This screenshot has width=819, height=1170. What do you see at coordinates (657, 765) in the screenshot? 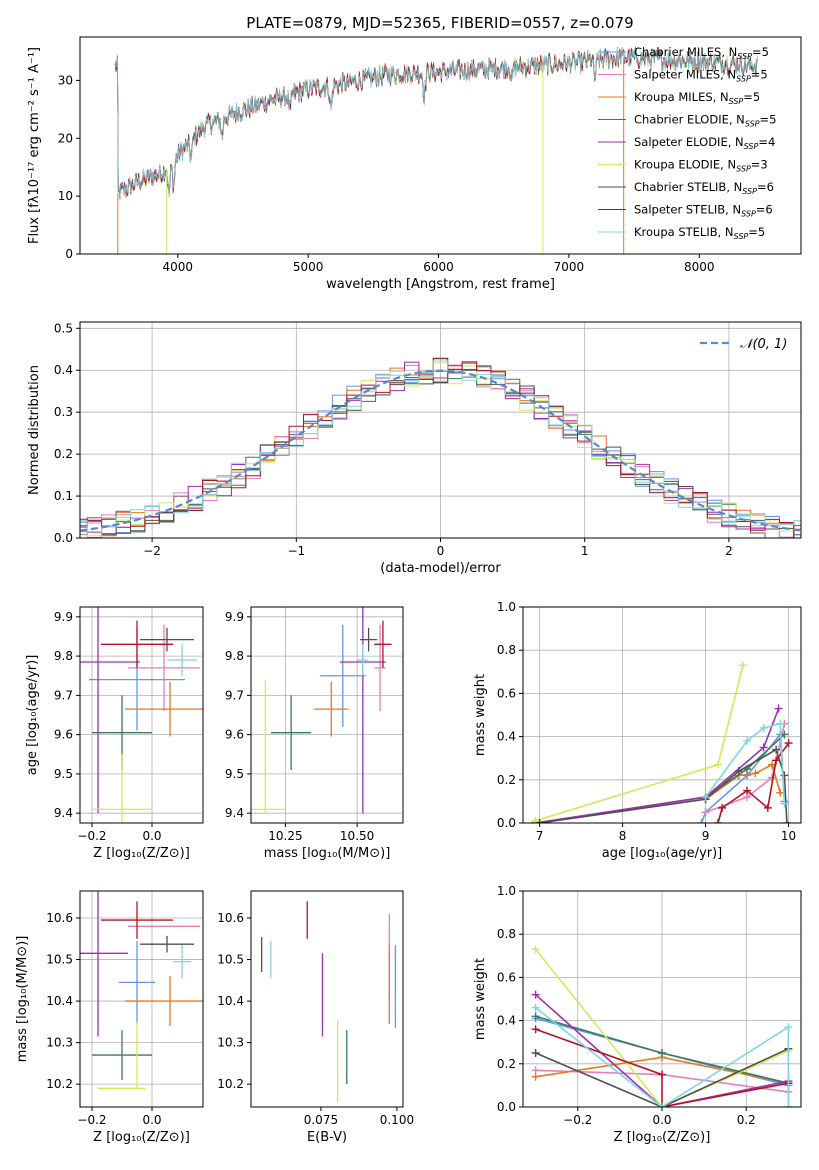
I see `weight-line-salpeter_elodie` at bounding box center [657, 765].